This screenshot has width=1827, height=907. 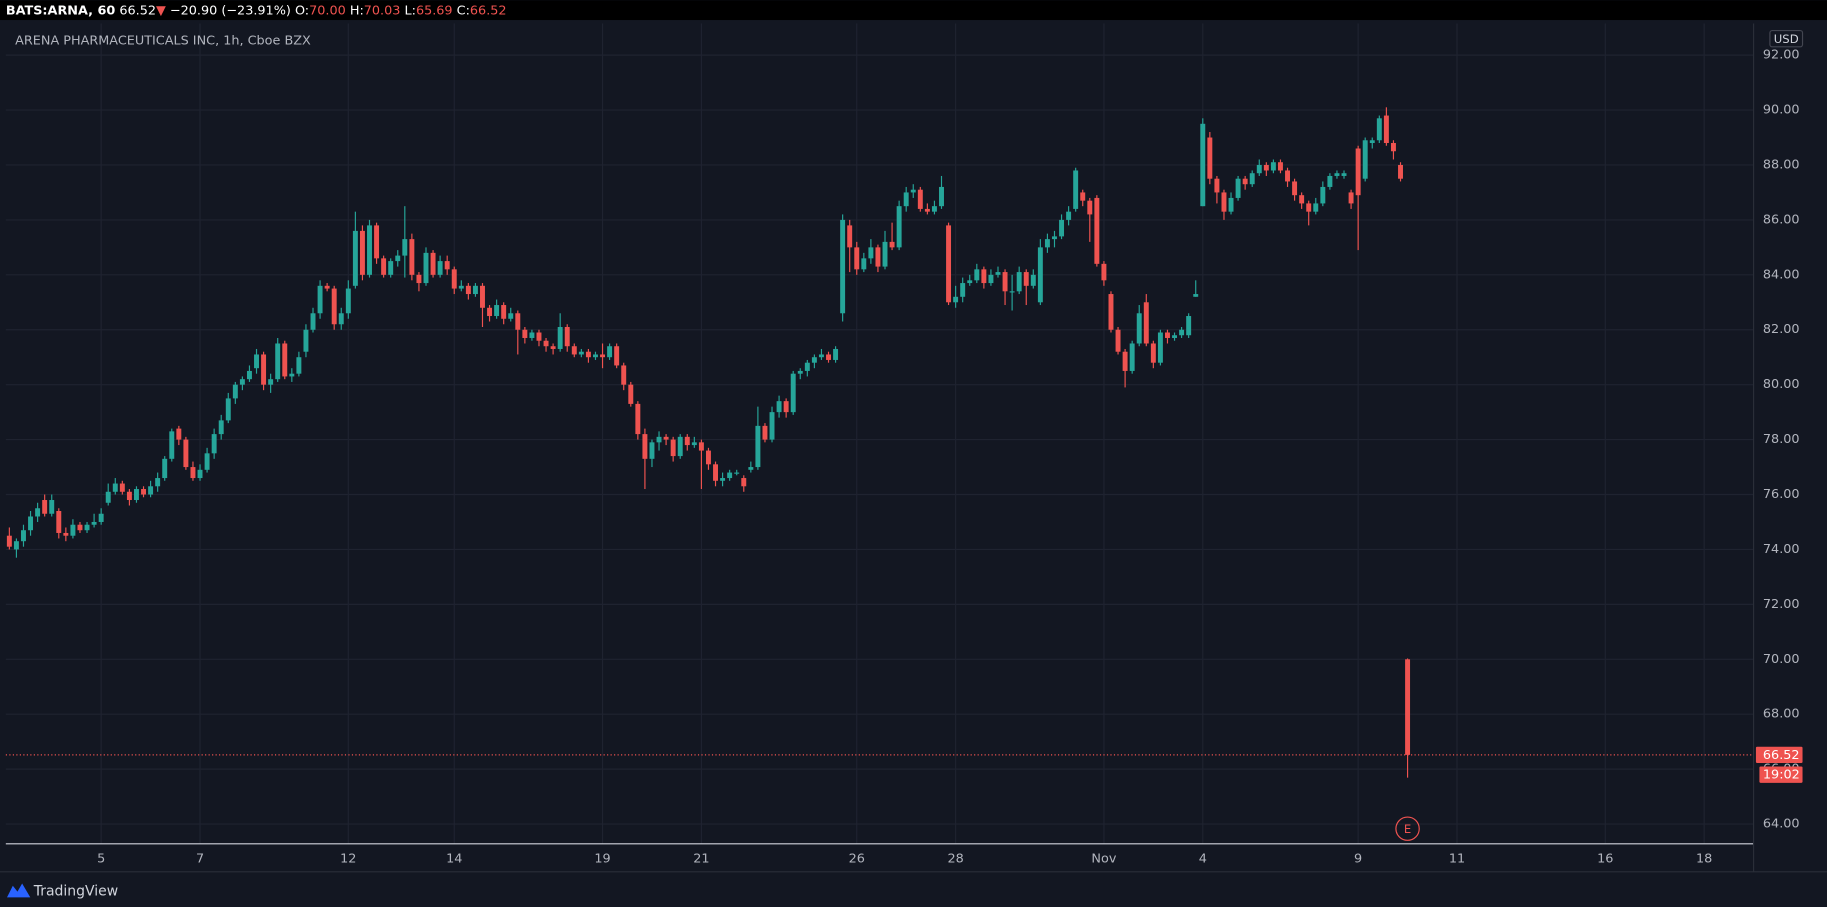 I want to click on x-tick-label: 5, so click(x=101, y=858).